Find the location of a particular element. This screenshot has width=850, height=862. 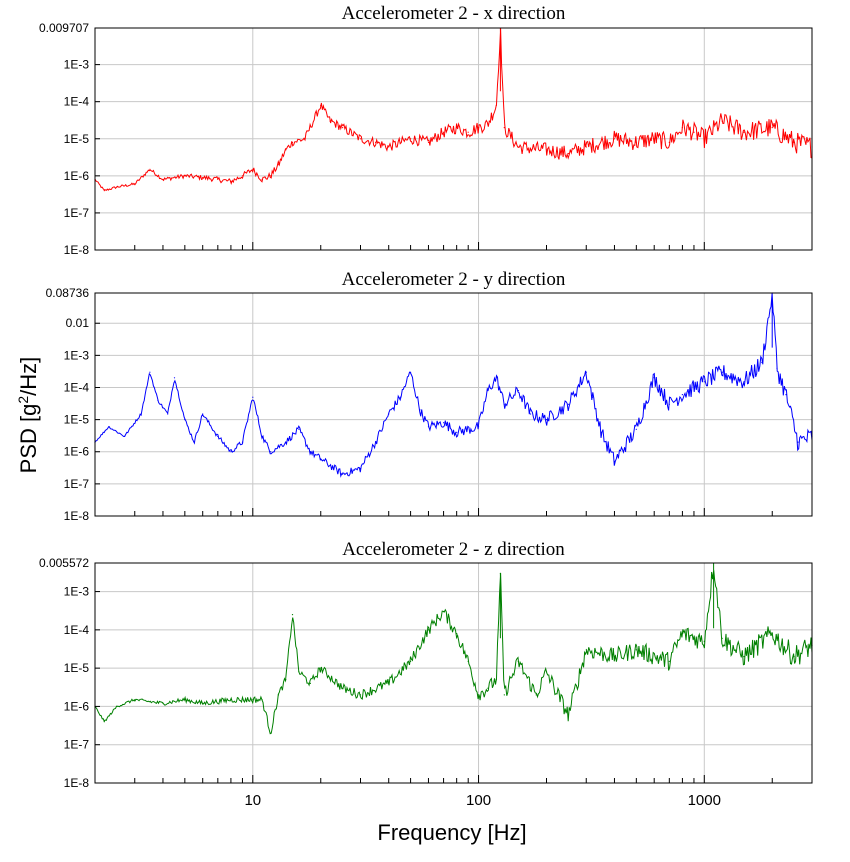

y-tick-label: 0.005572 is located at coordinates (64, 563).